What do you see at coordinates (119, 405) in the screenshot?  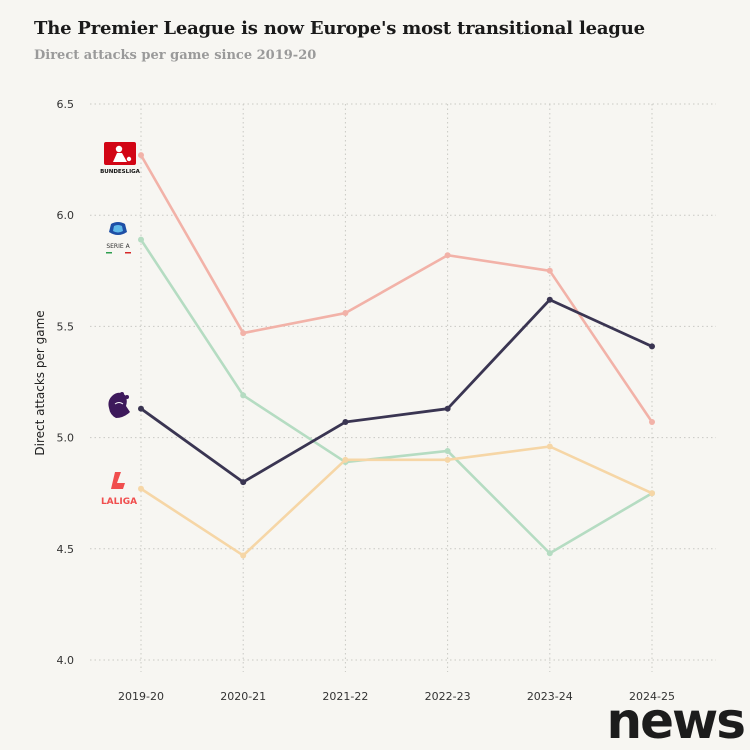 I see `premier-league-logo` at bounding box center [119, 405].